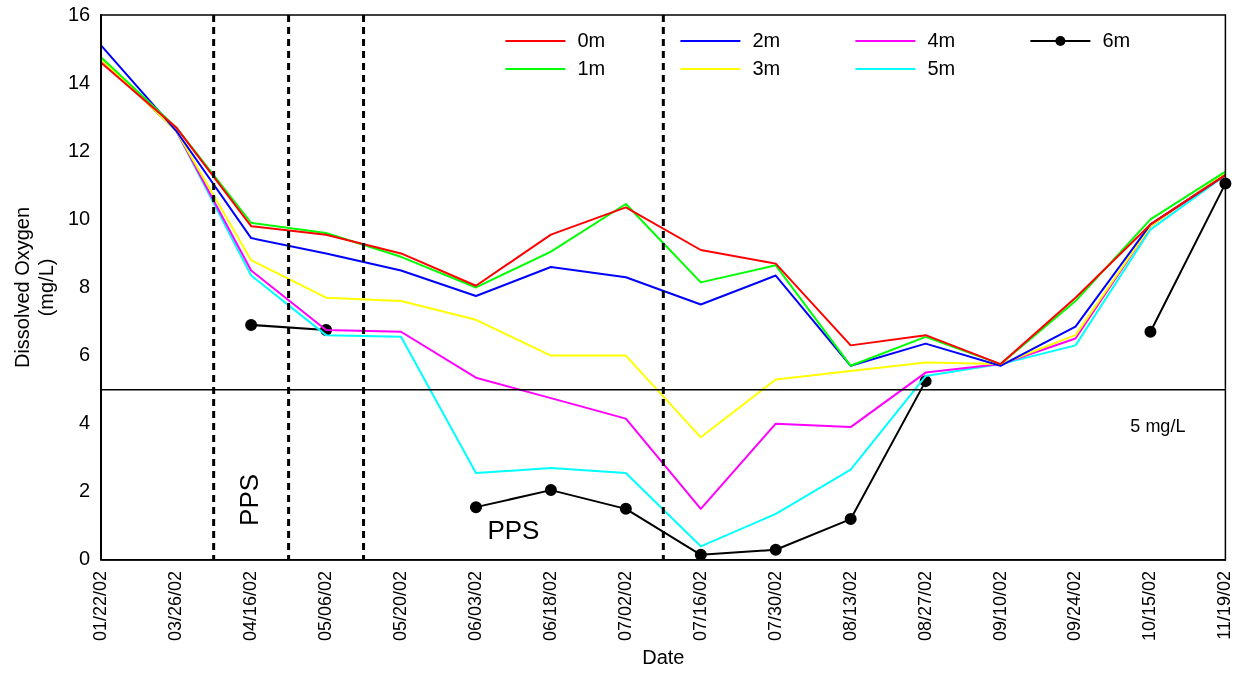 The height and width of the screenshot is (677, 1250). What do you see at coordinates (399, 606) in the screenshot?
I see `x-tick-label: 05/20/02` at bounding box center [399, 606].